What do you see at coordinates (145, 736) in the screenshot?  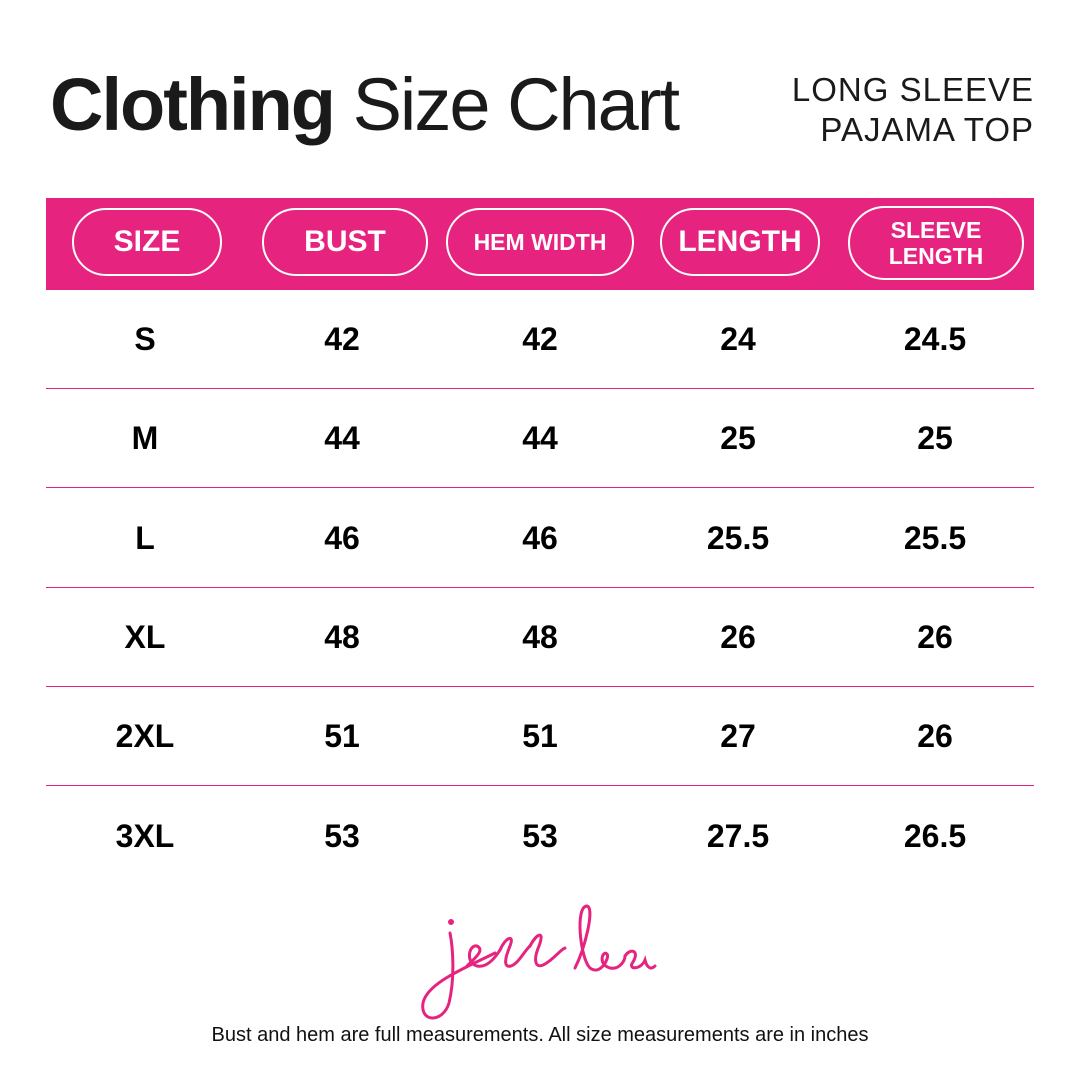 I see `cell-size: 2XL` at bounding box center [145, 736].